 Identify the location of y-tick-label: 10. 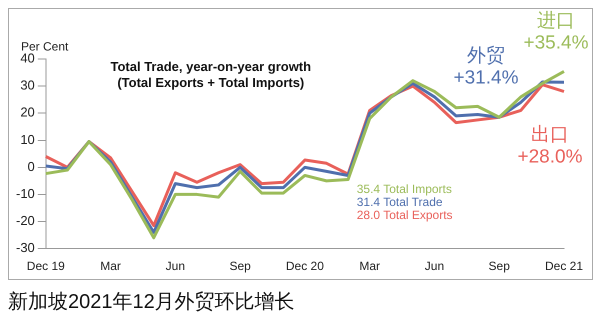
(27, 139).